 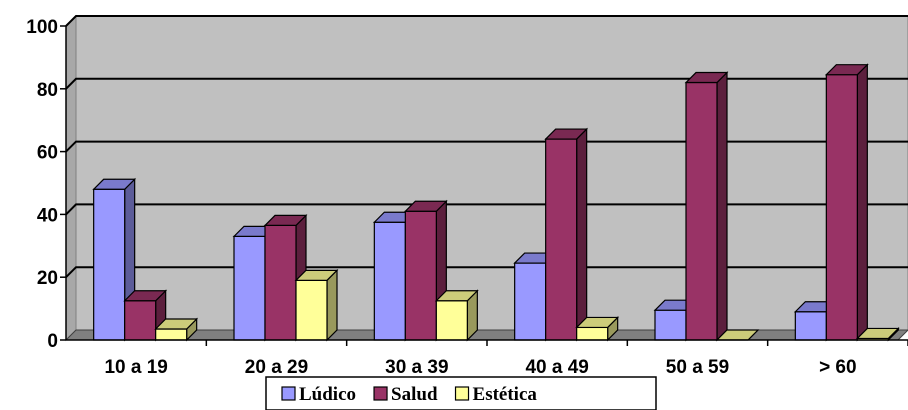 What do you see at coordinates (697, 367) in the screenshot?
I see `x-tick-label: 50 a 59` at bounding box center [697, 367].